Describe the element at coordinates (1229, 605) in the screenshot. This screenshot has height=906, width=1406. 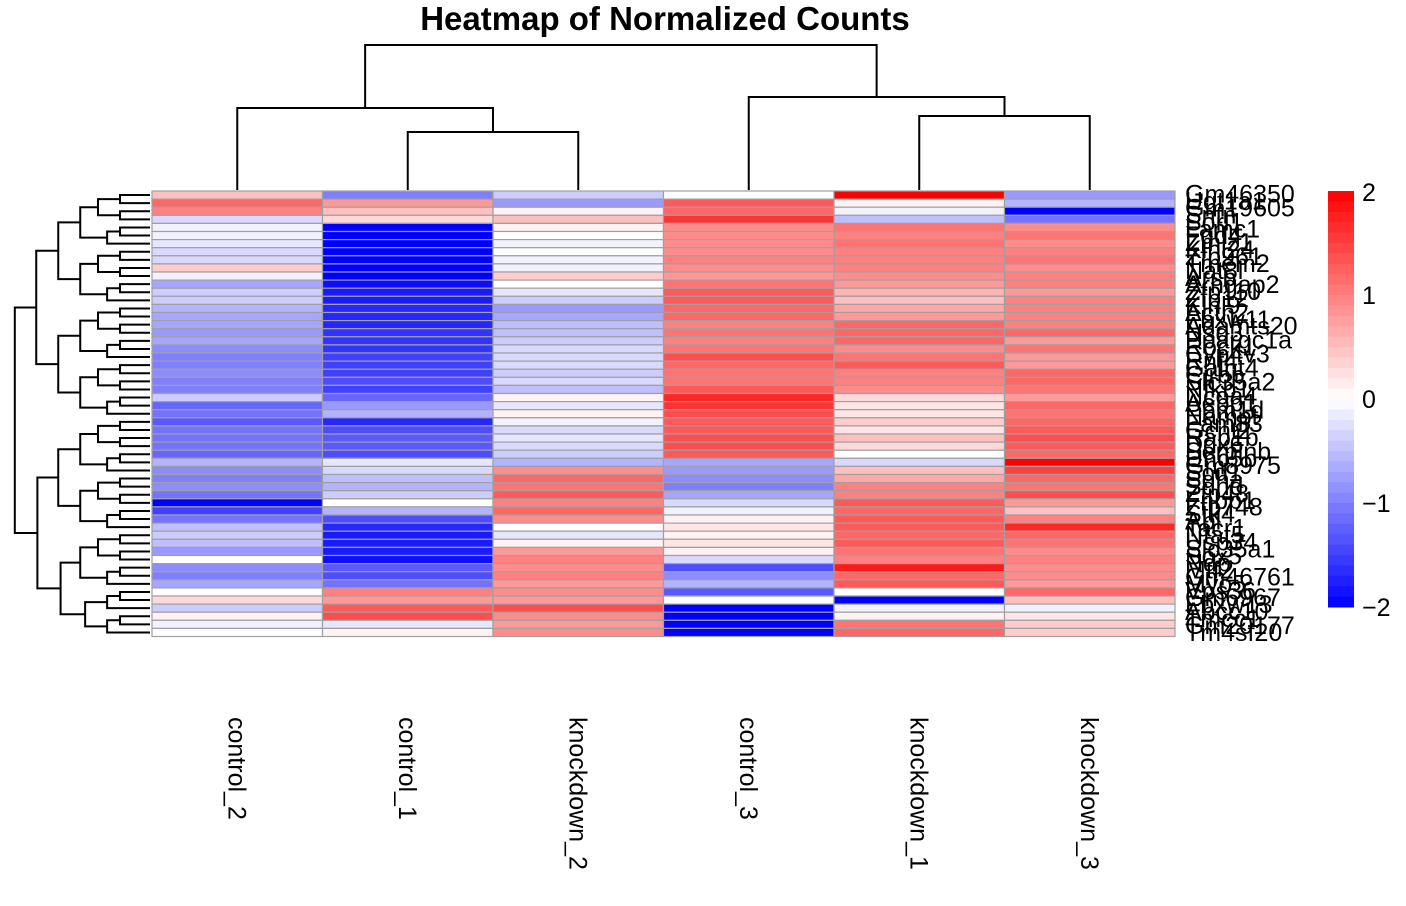
I see `row-label: Fbxw13` at that location.